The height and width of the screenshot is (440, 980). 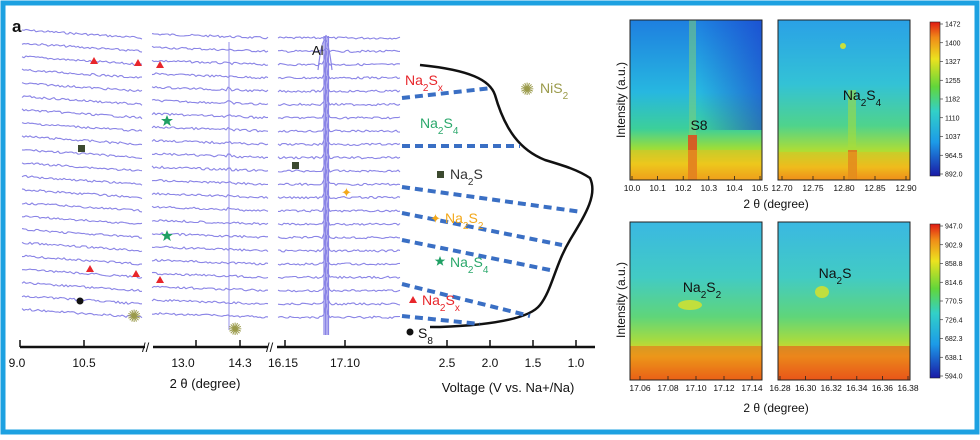 What do you see at coordinates (953, 62) in the screenshot?
I see `colorbar-tick-label: 1327` at bounding box center [953, 62].